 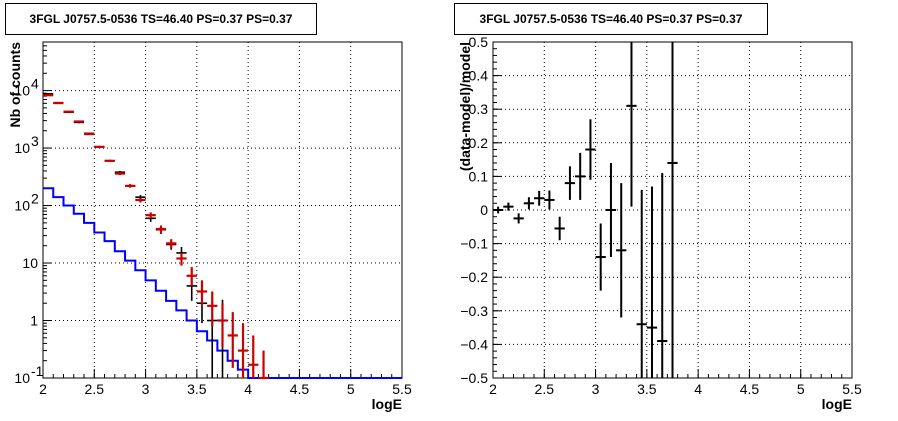 I want to click on y-tick-label: 0, so click(x=484, y=210).